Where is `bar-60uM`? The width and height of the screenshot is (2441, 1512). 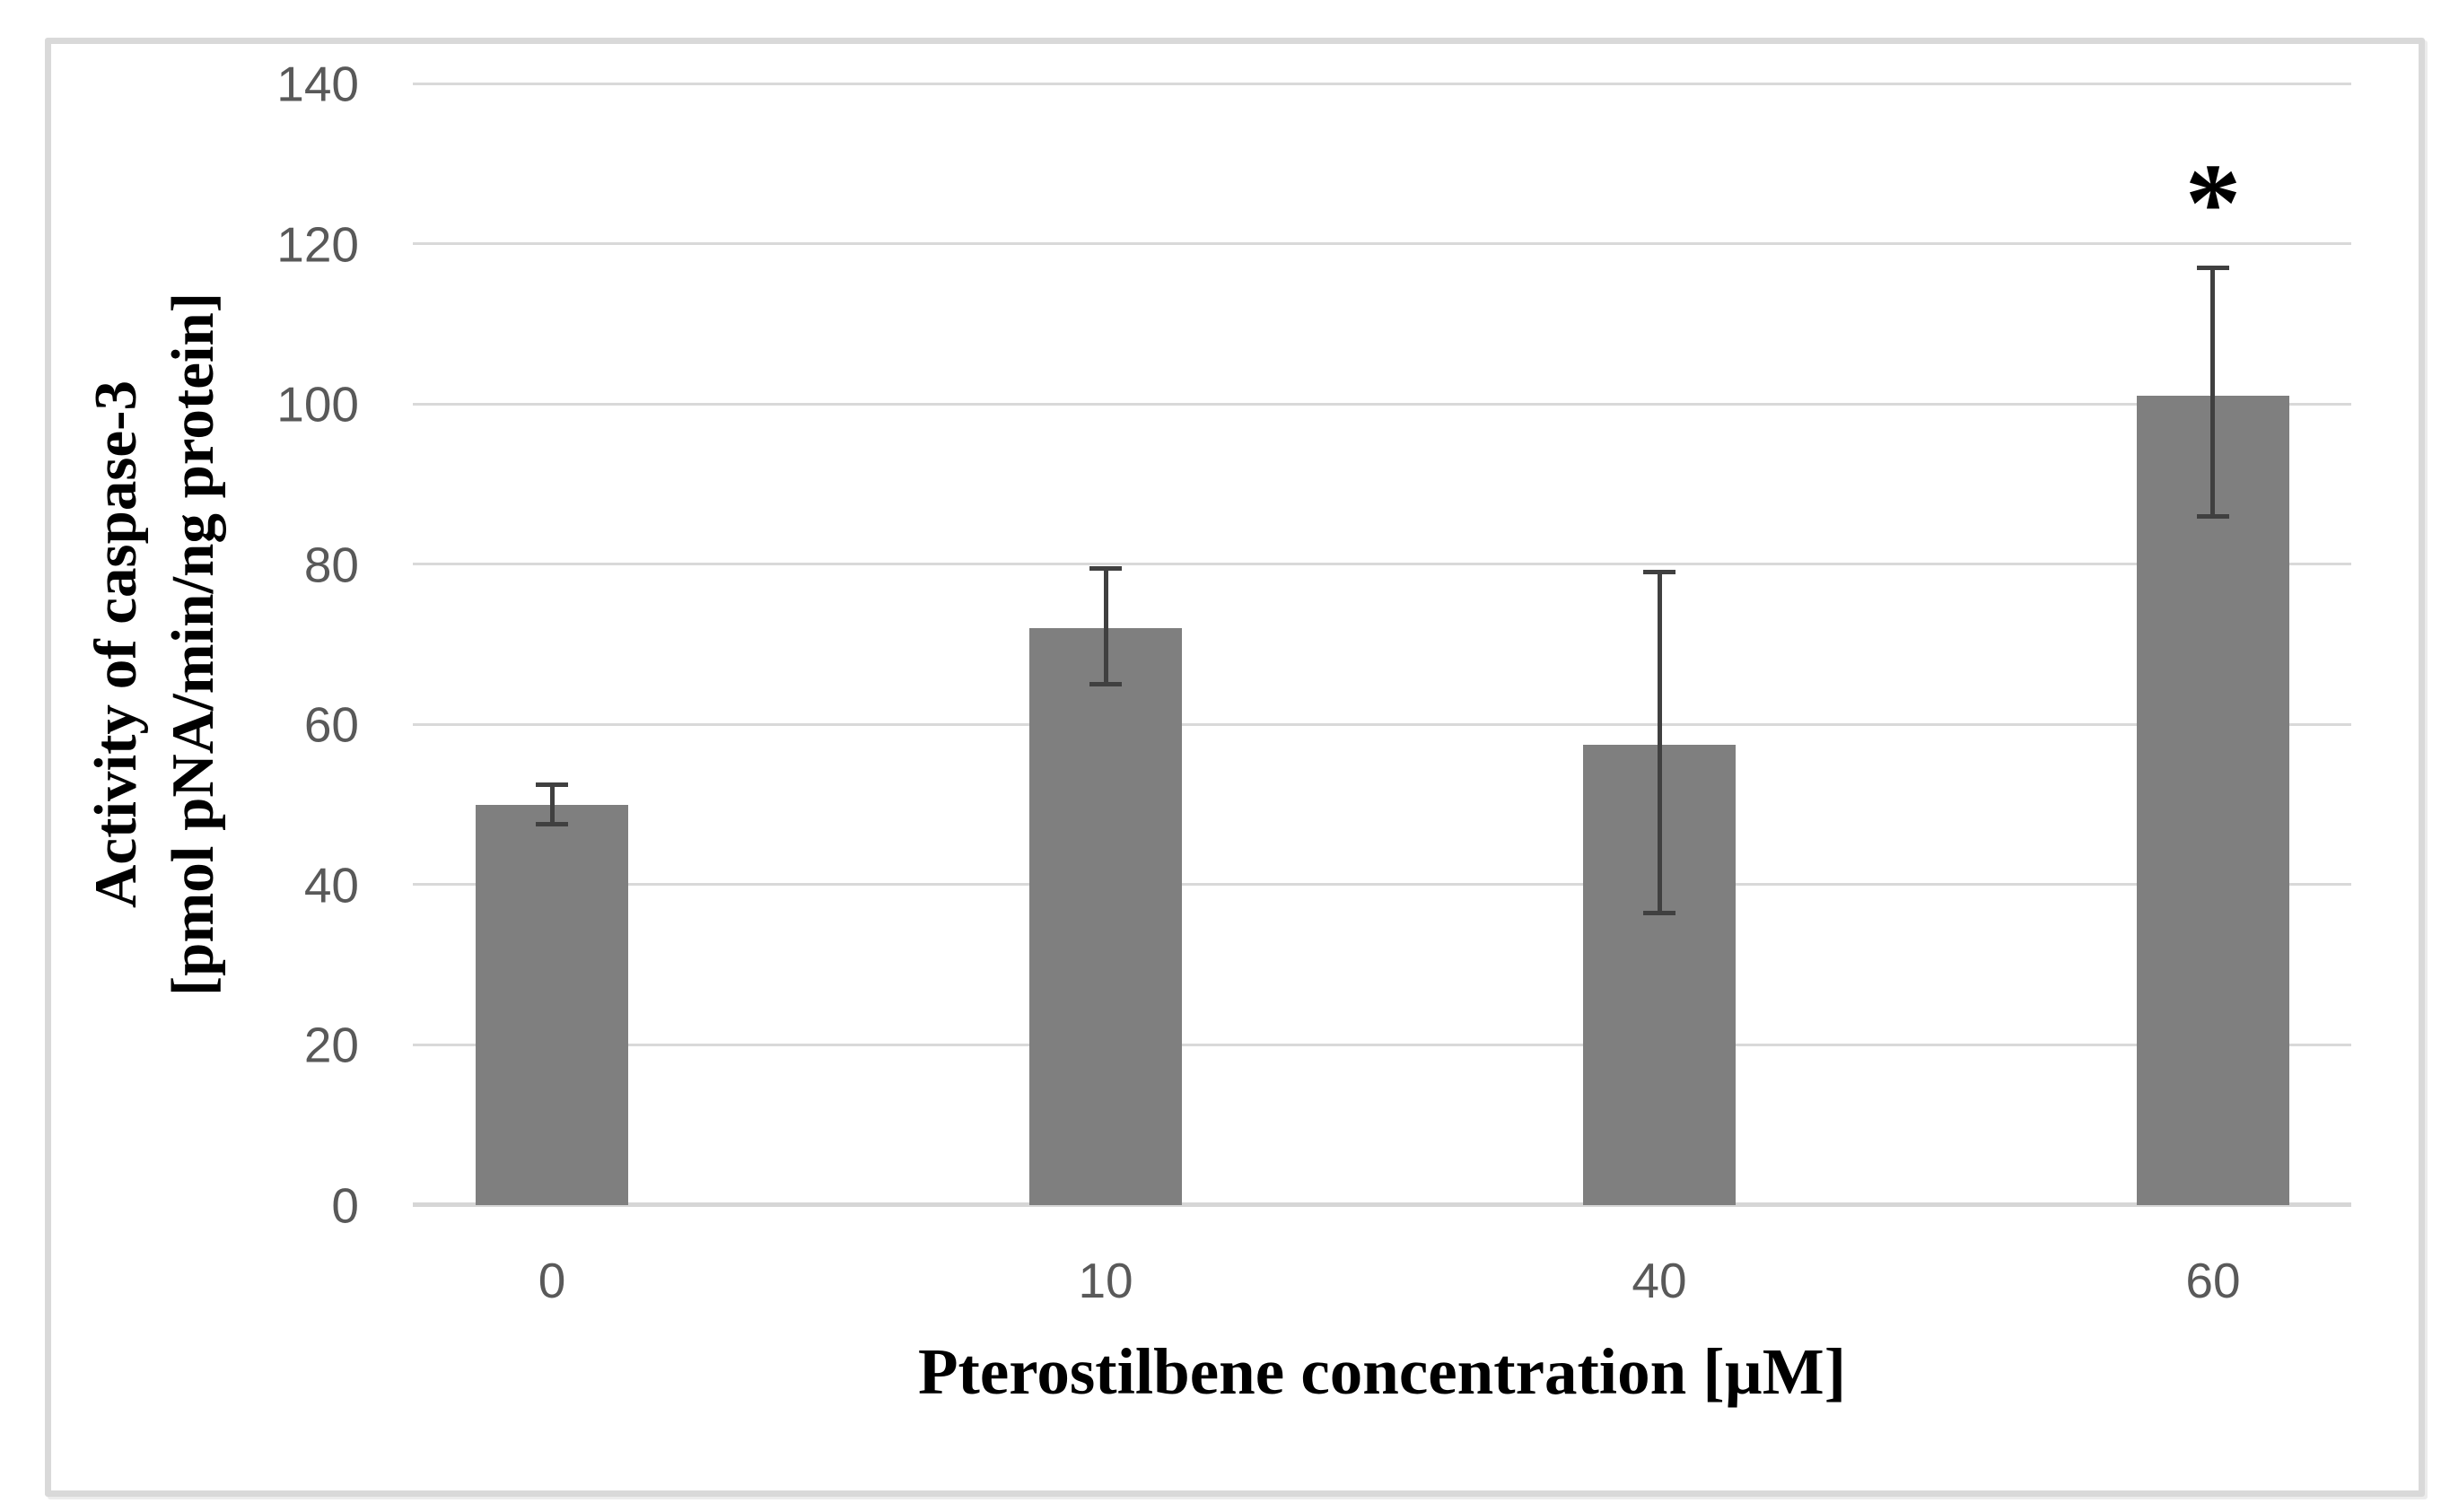 bar-60uM is located at coordinates (2212, 800).